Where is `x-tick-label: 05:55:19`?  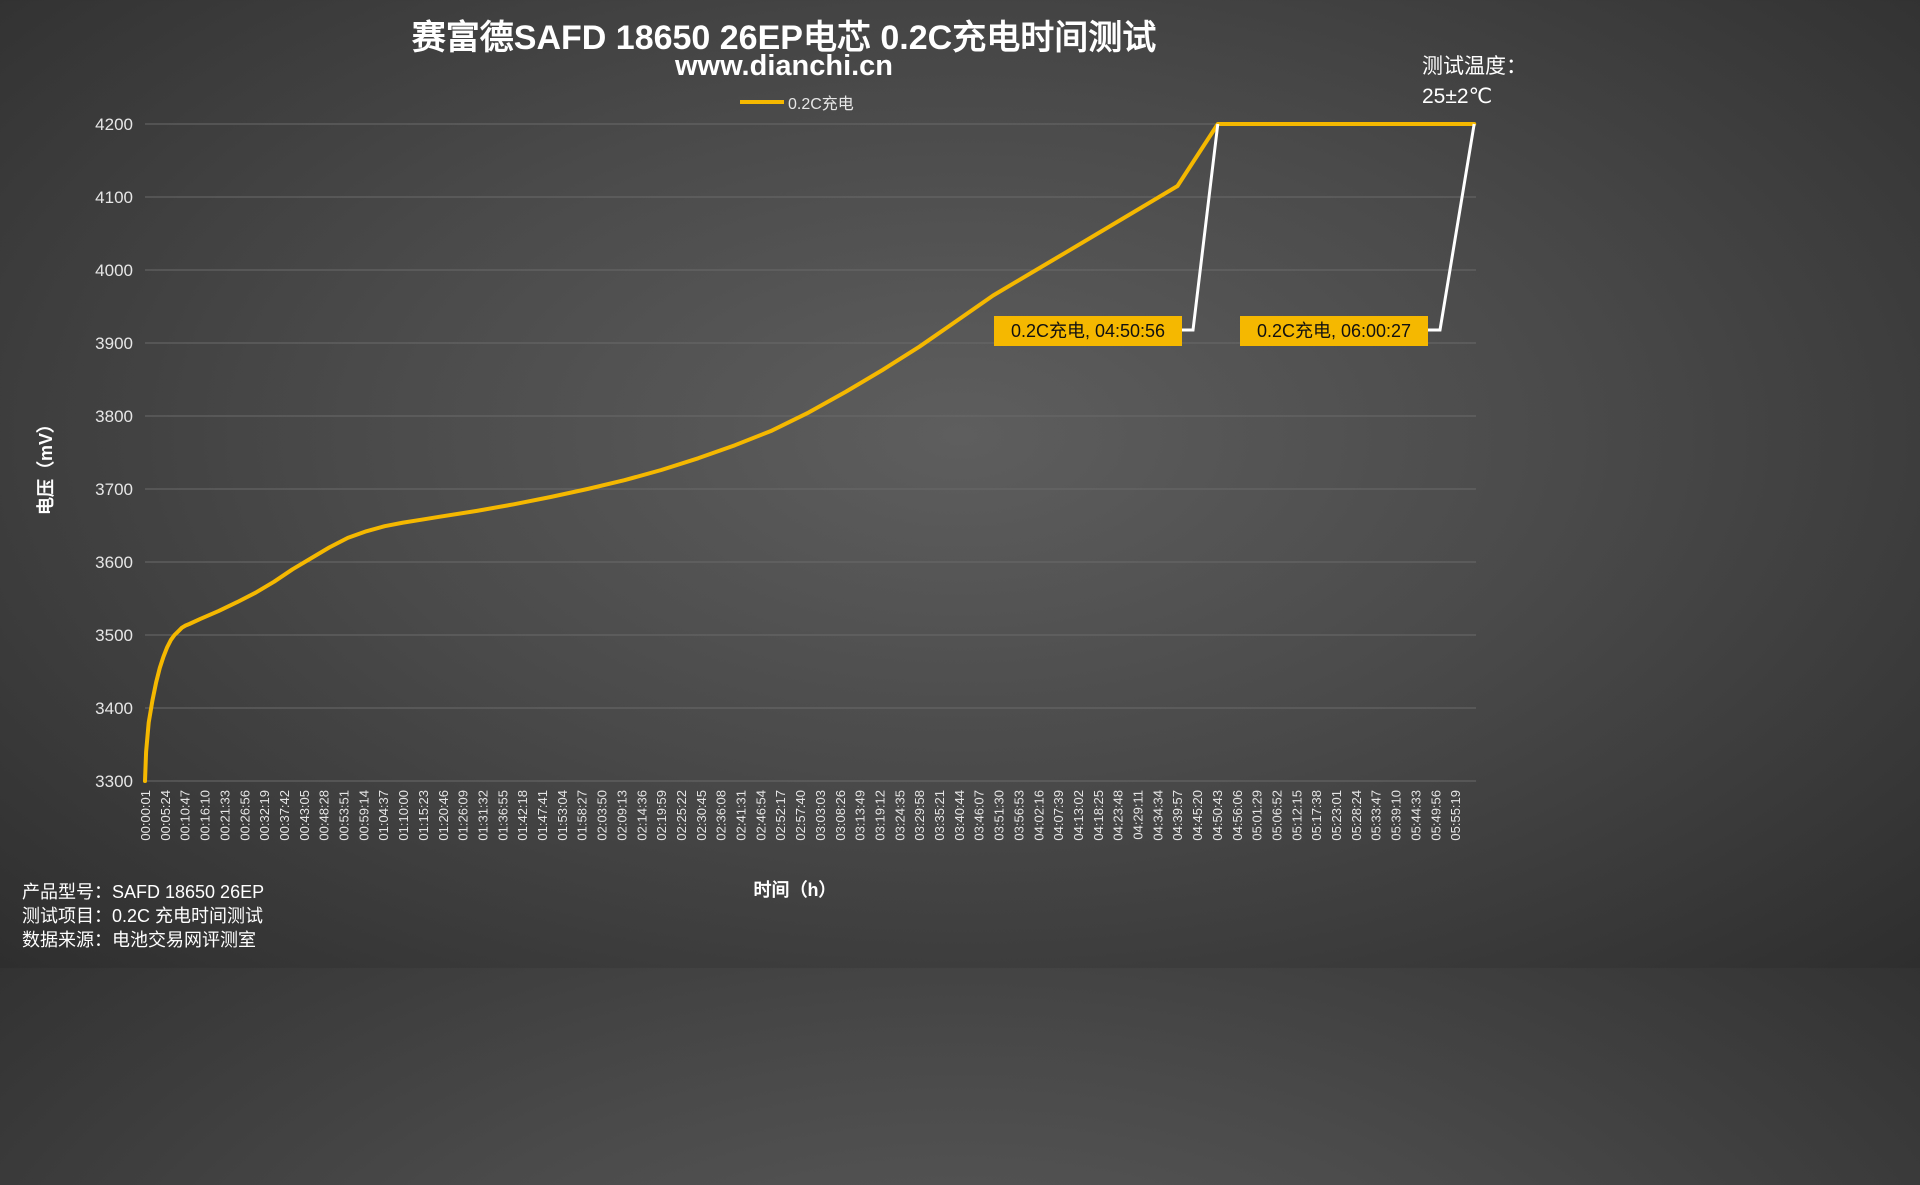
x-tick-label: 05:55:19 is located at coordinates (1455, 815).